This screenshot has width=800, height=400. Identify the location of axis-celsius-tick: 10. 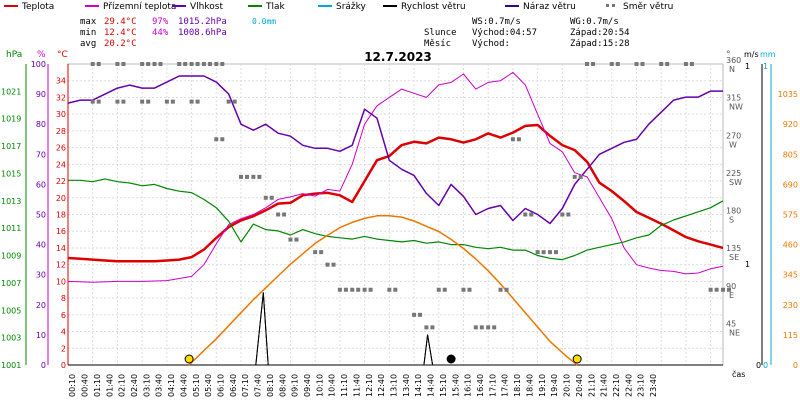
(61, 281).